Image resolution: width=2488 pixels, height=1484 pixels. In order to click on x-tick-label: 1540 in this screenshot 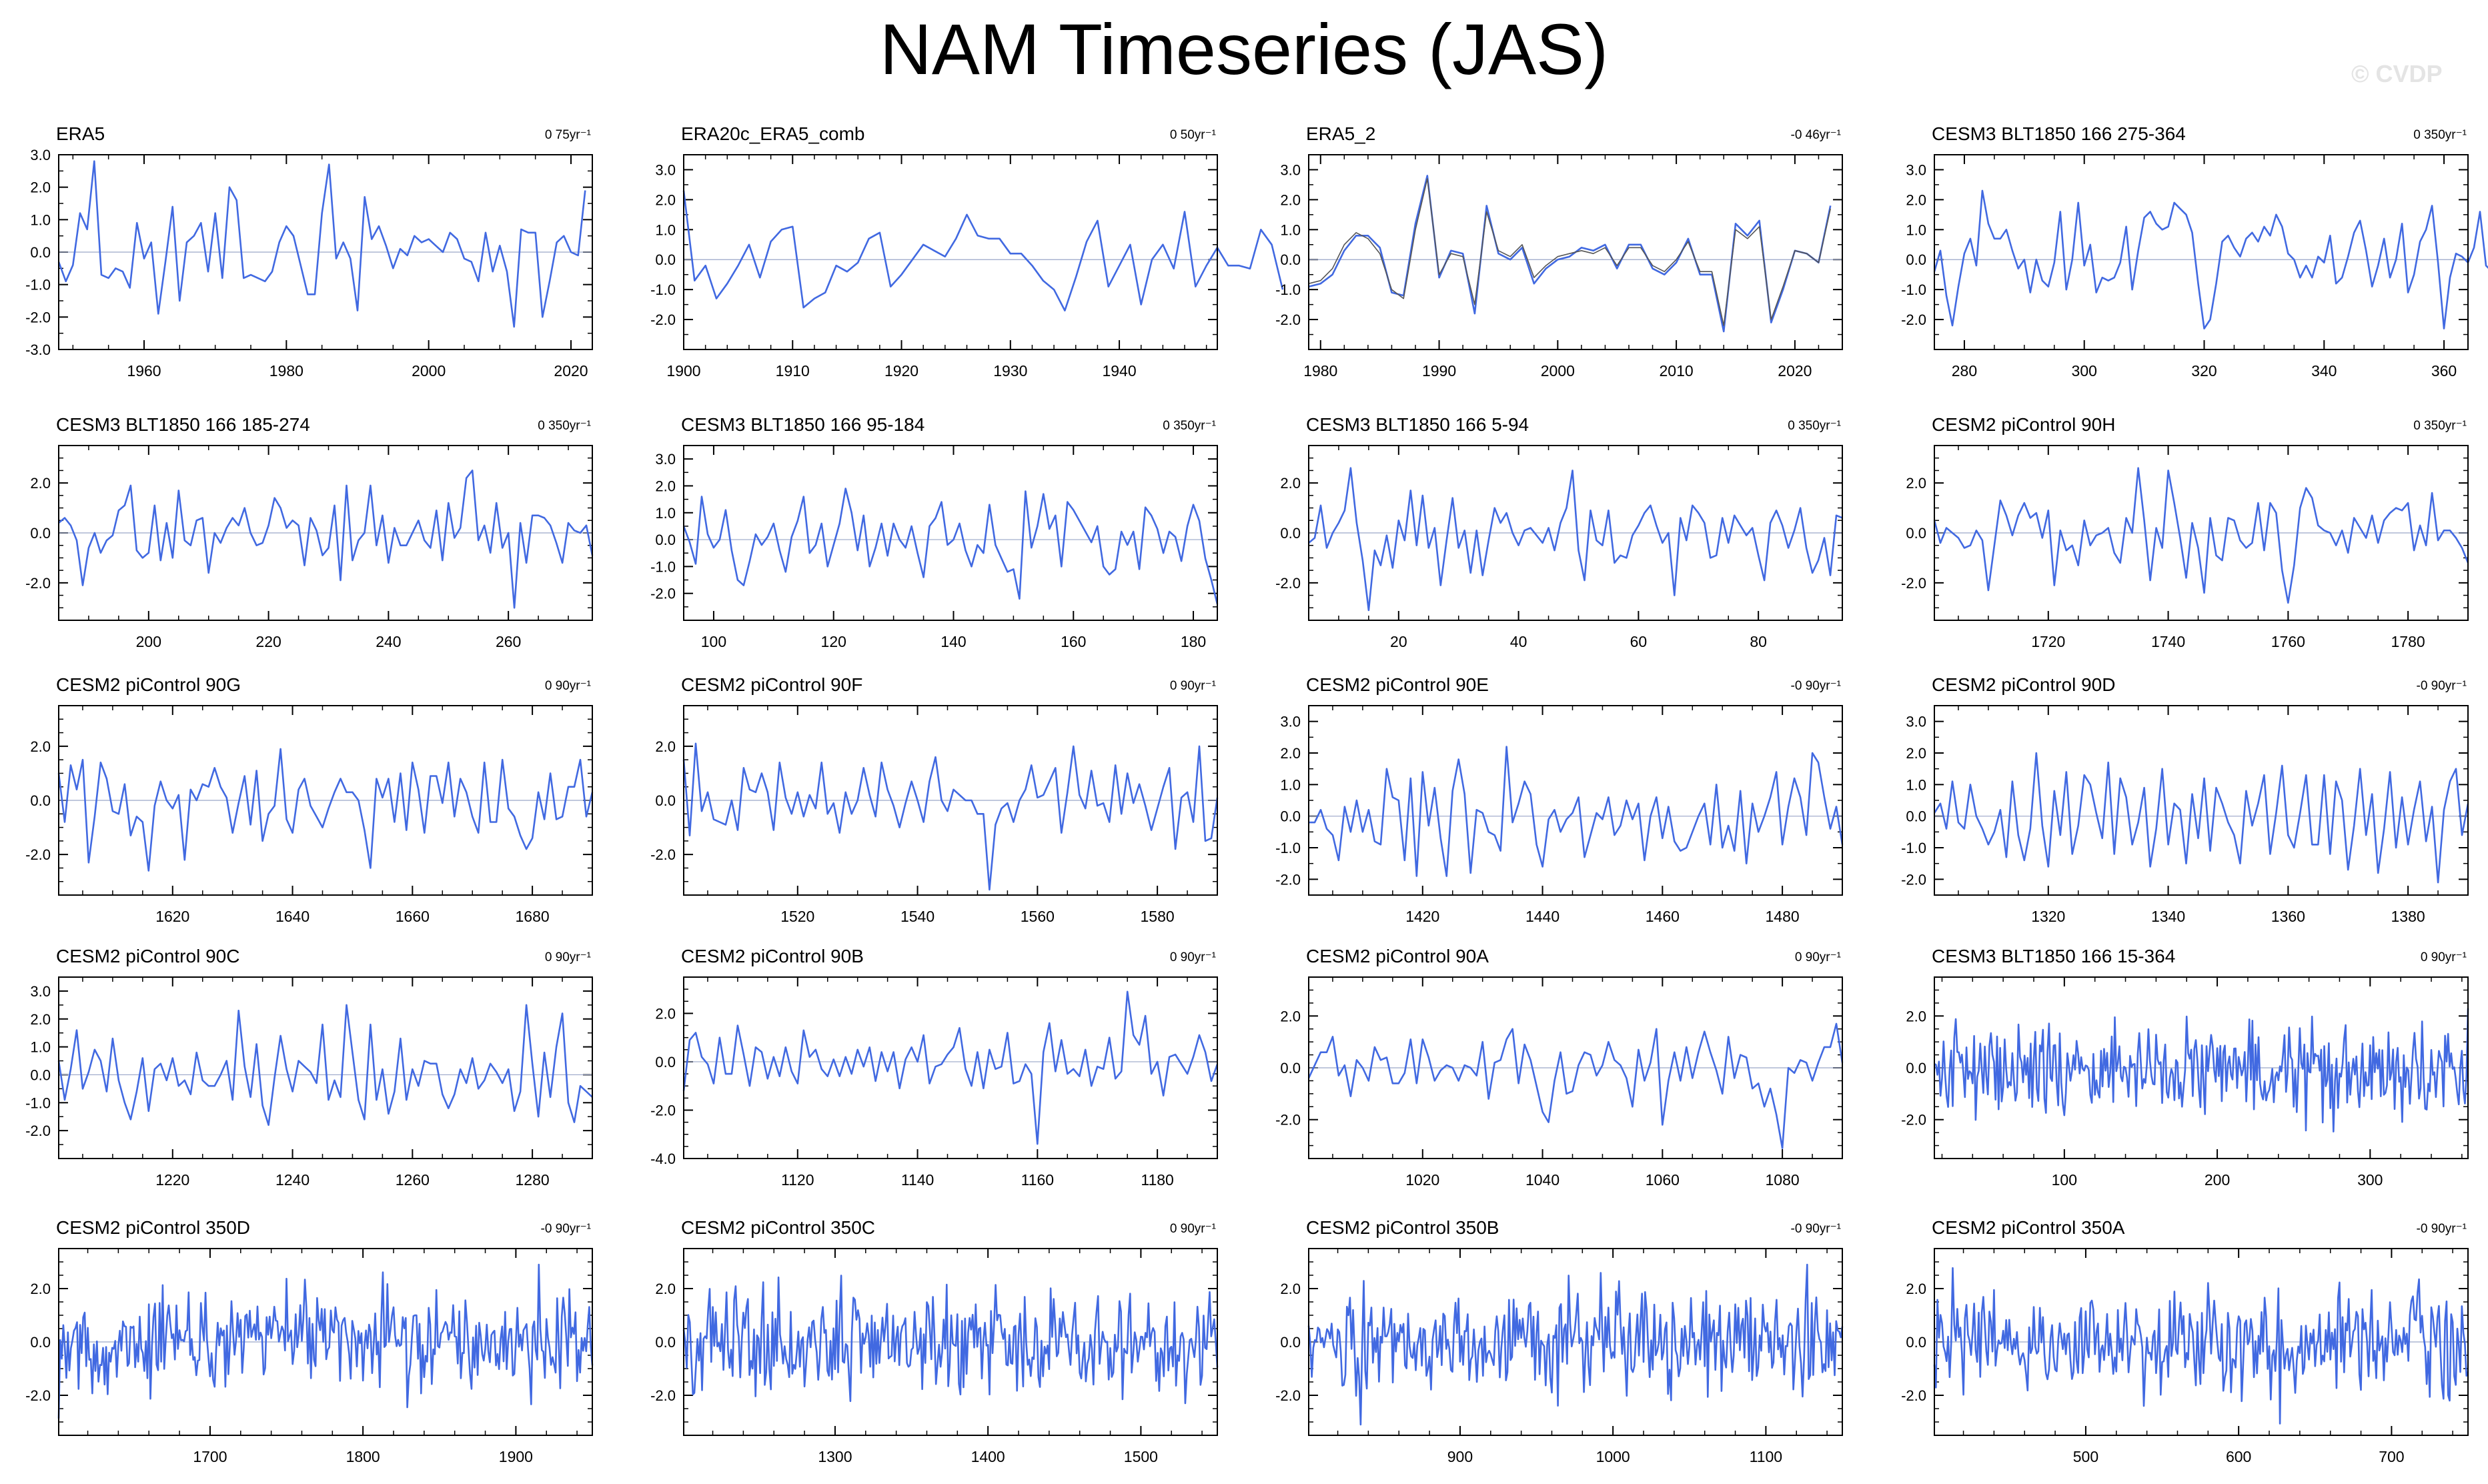, I will do `click(918, 916)`.